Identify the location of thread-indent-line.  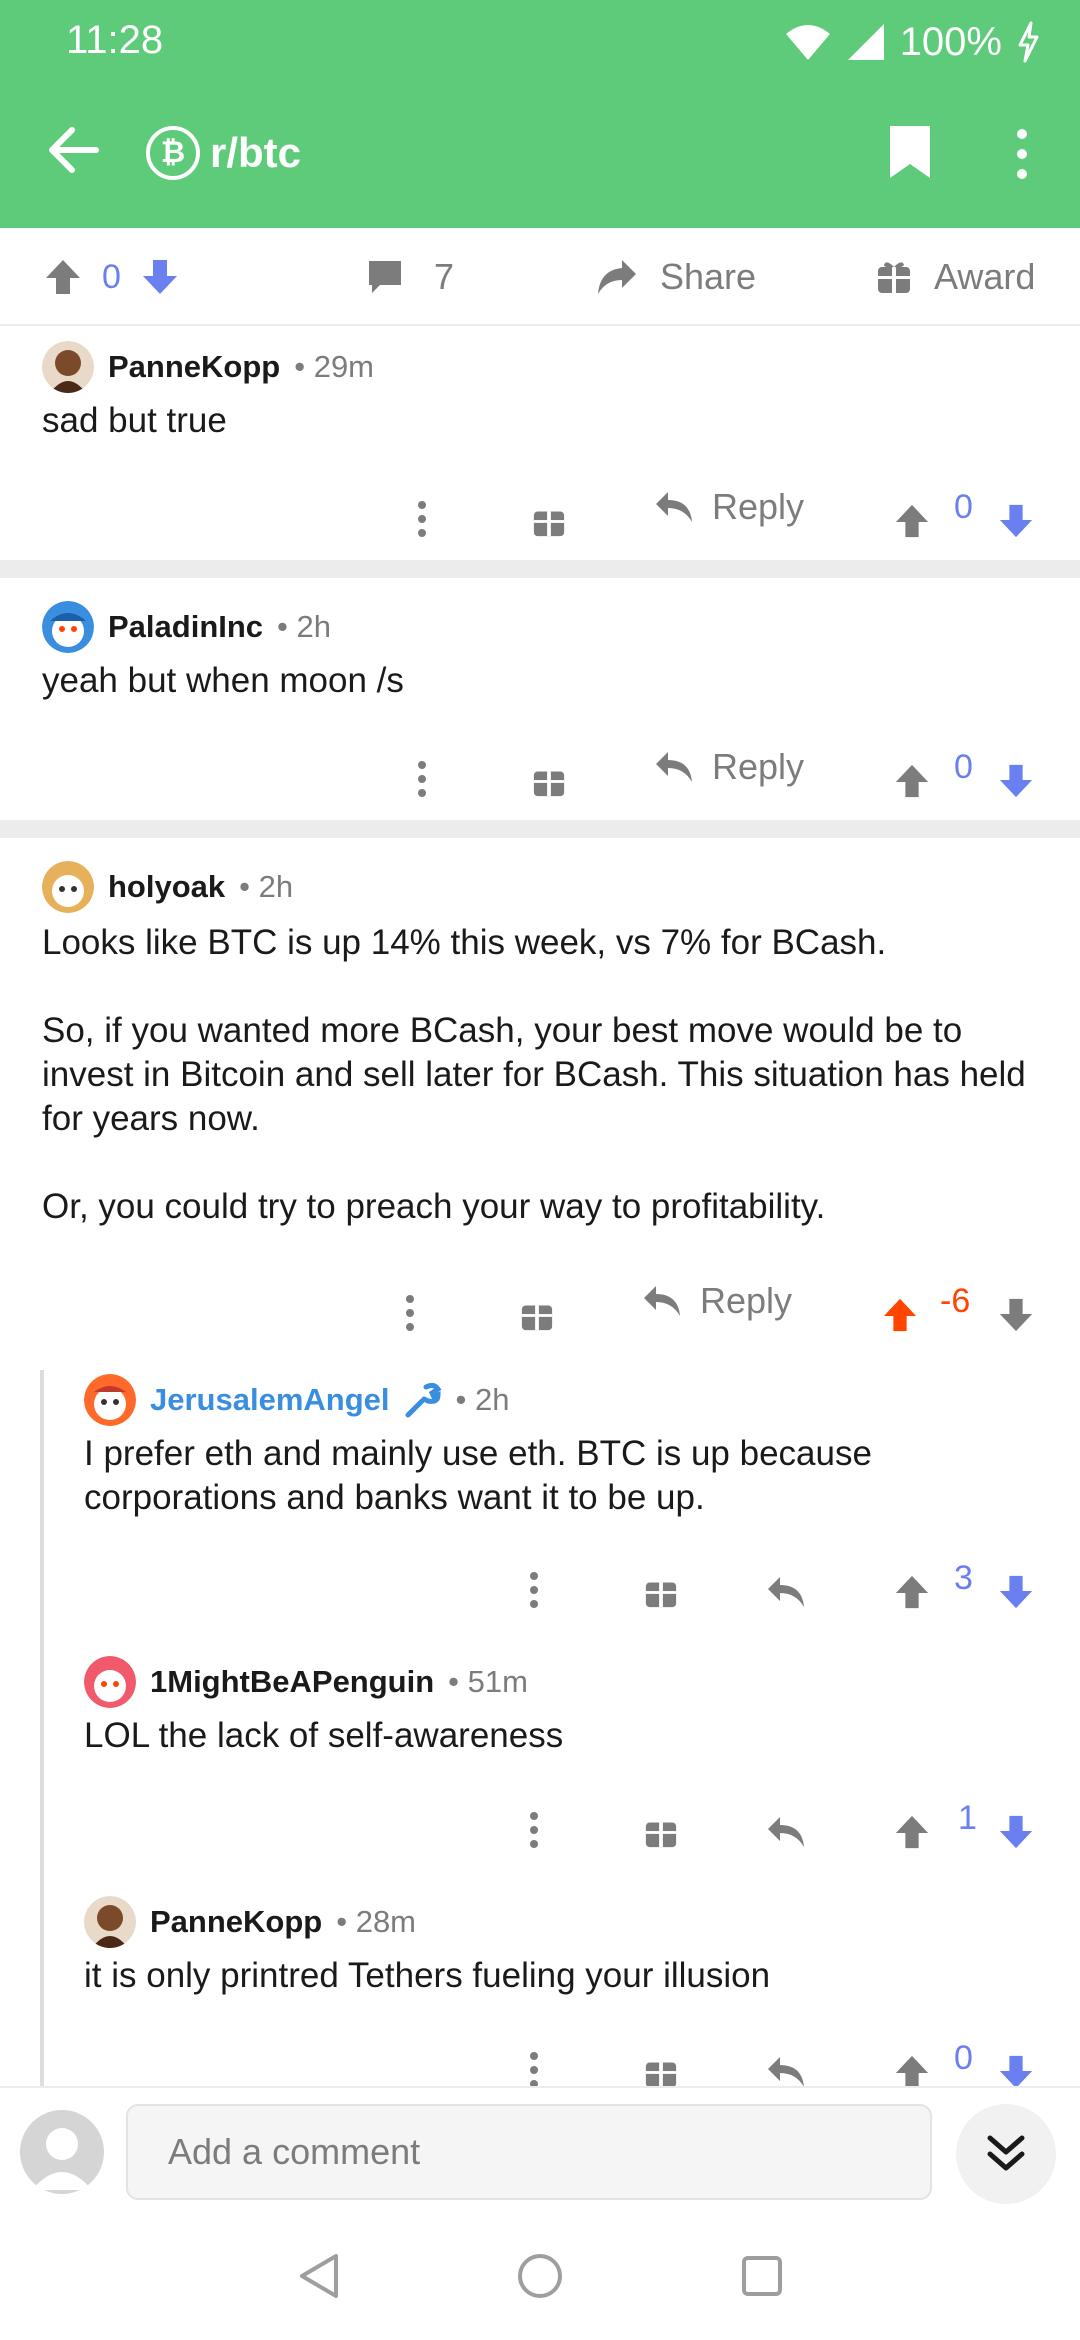
(42, 1730).